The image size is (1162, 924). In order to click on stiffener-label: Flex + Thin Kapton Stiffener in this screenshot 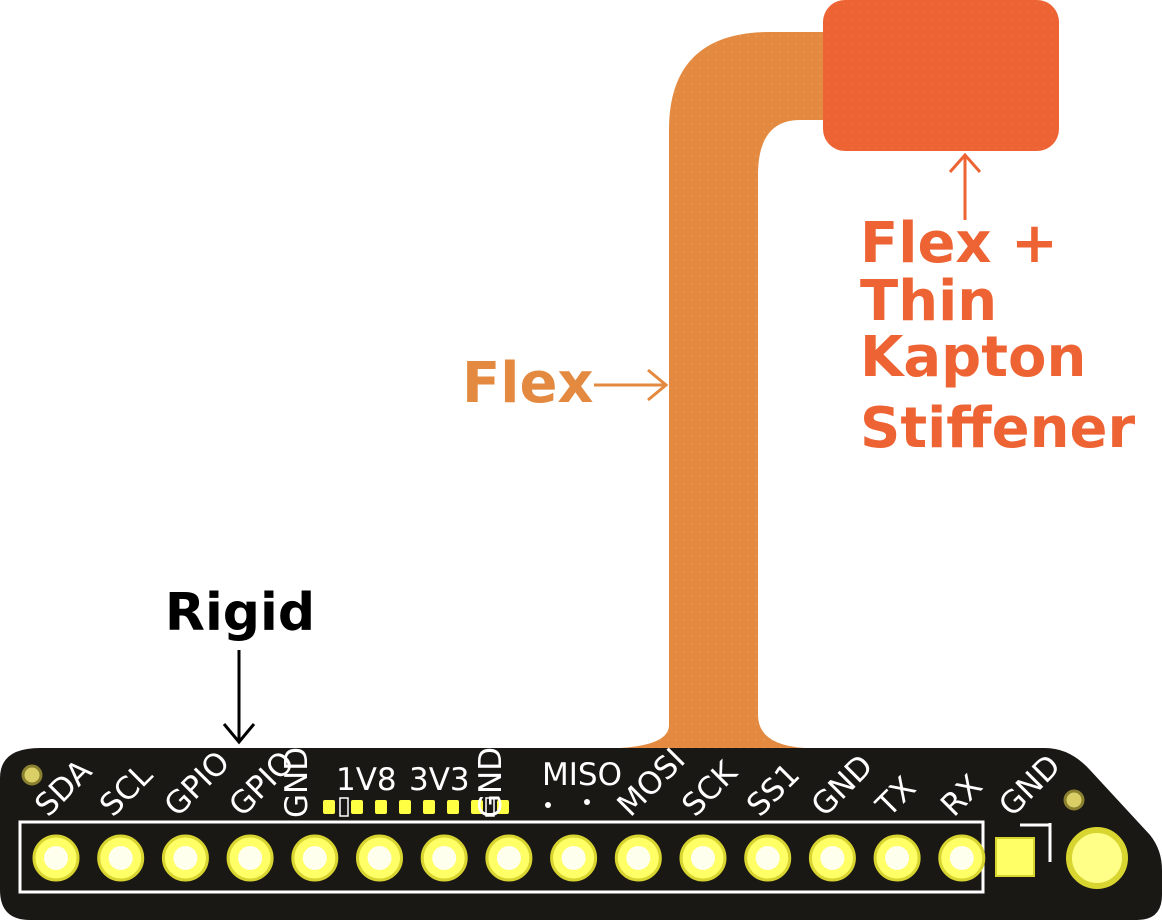, I will do `click(997, 336)`.